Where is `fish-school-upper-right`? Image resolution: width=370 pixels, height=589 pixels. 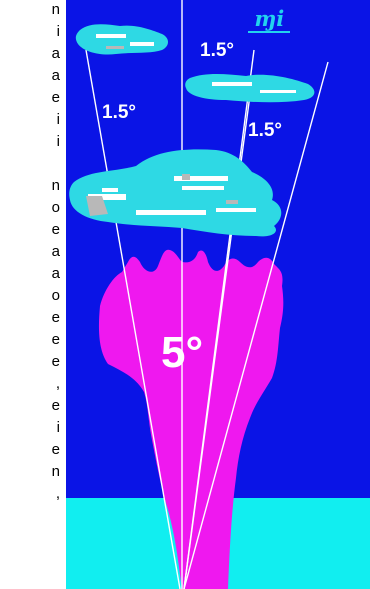 fish-school-upper-right is located at coordinates (250, 88).